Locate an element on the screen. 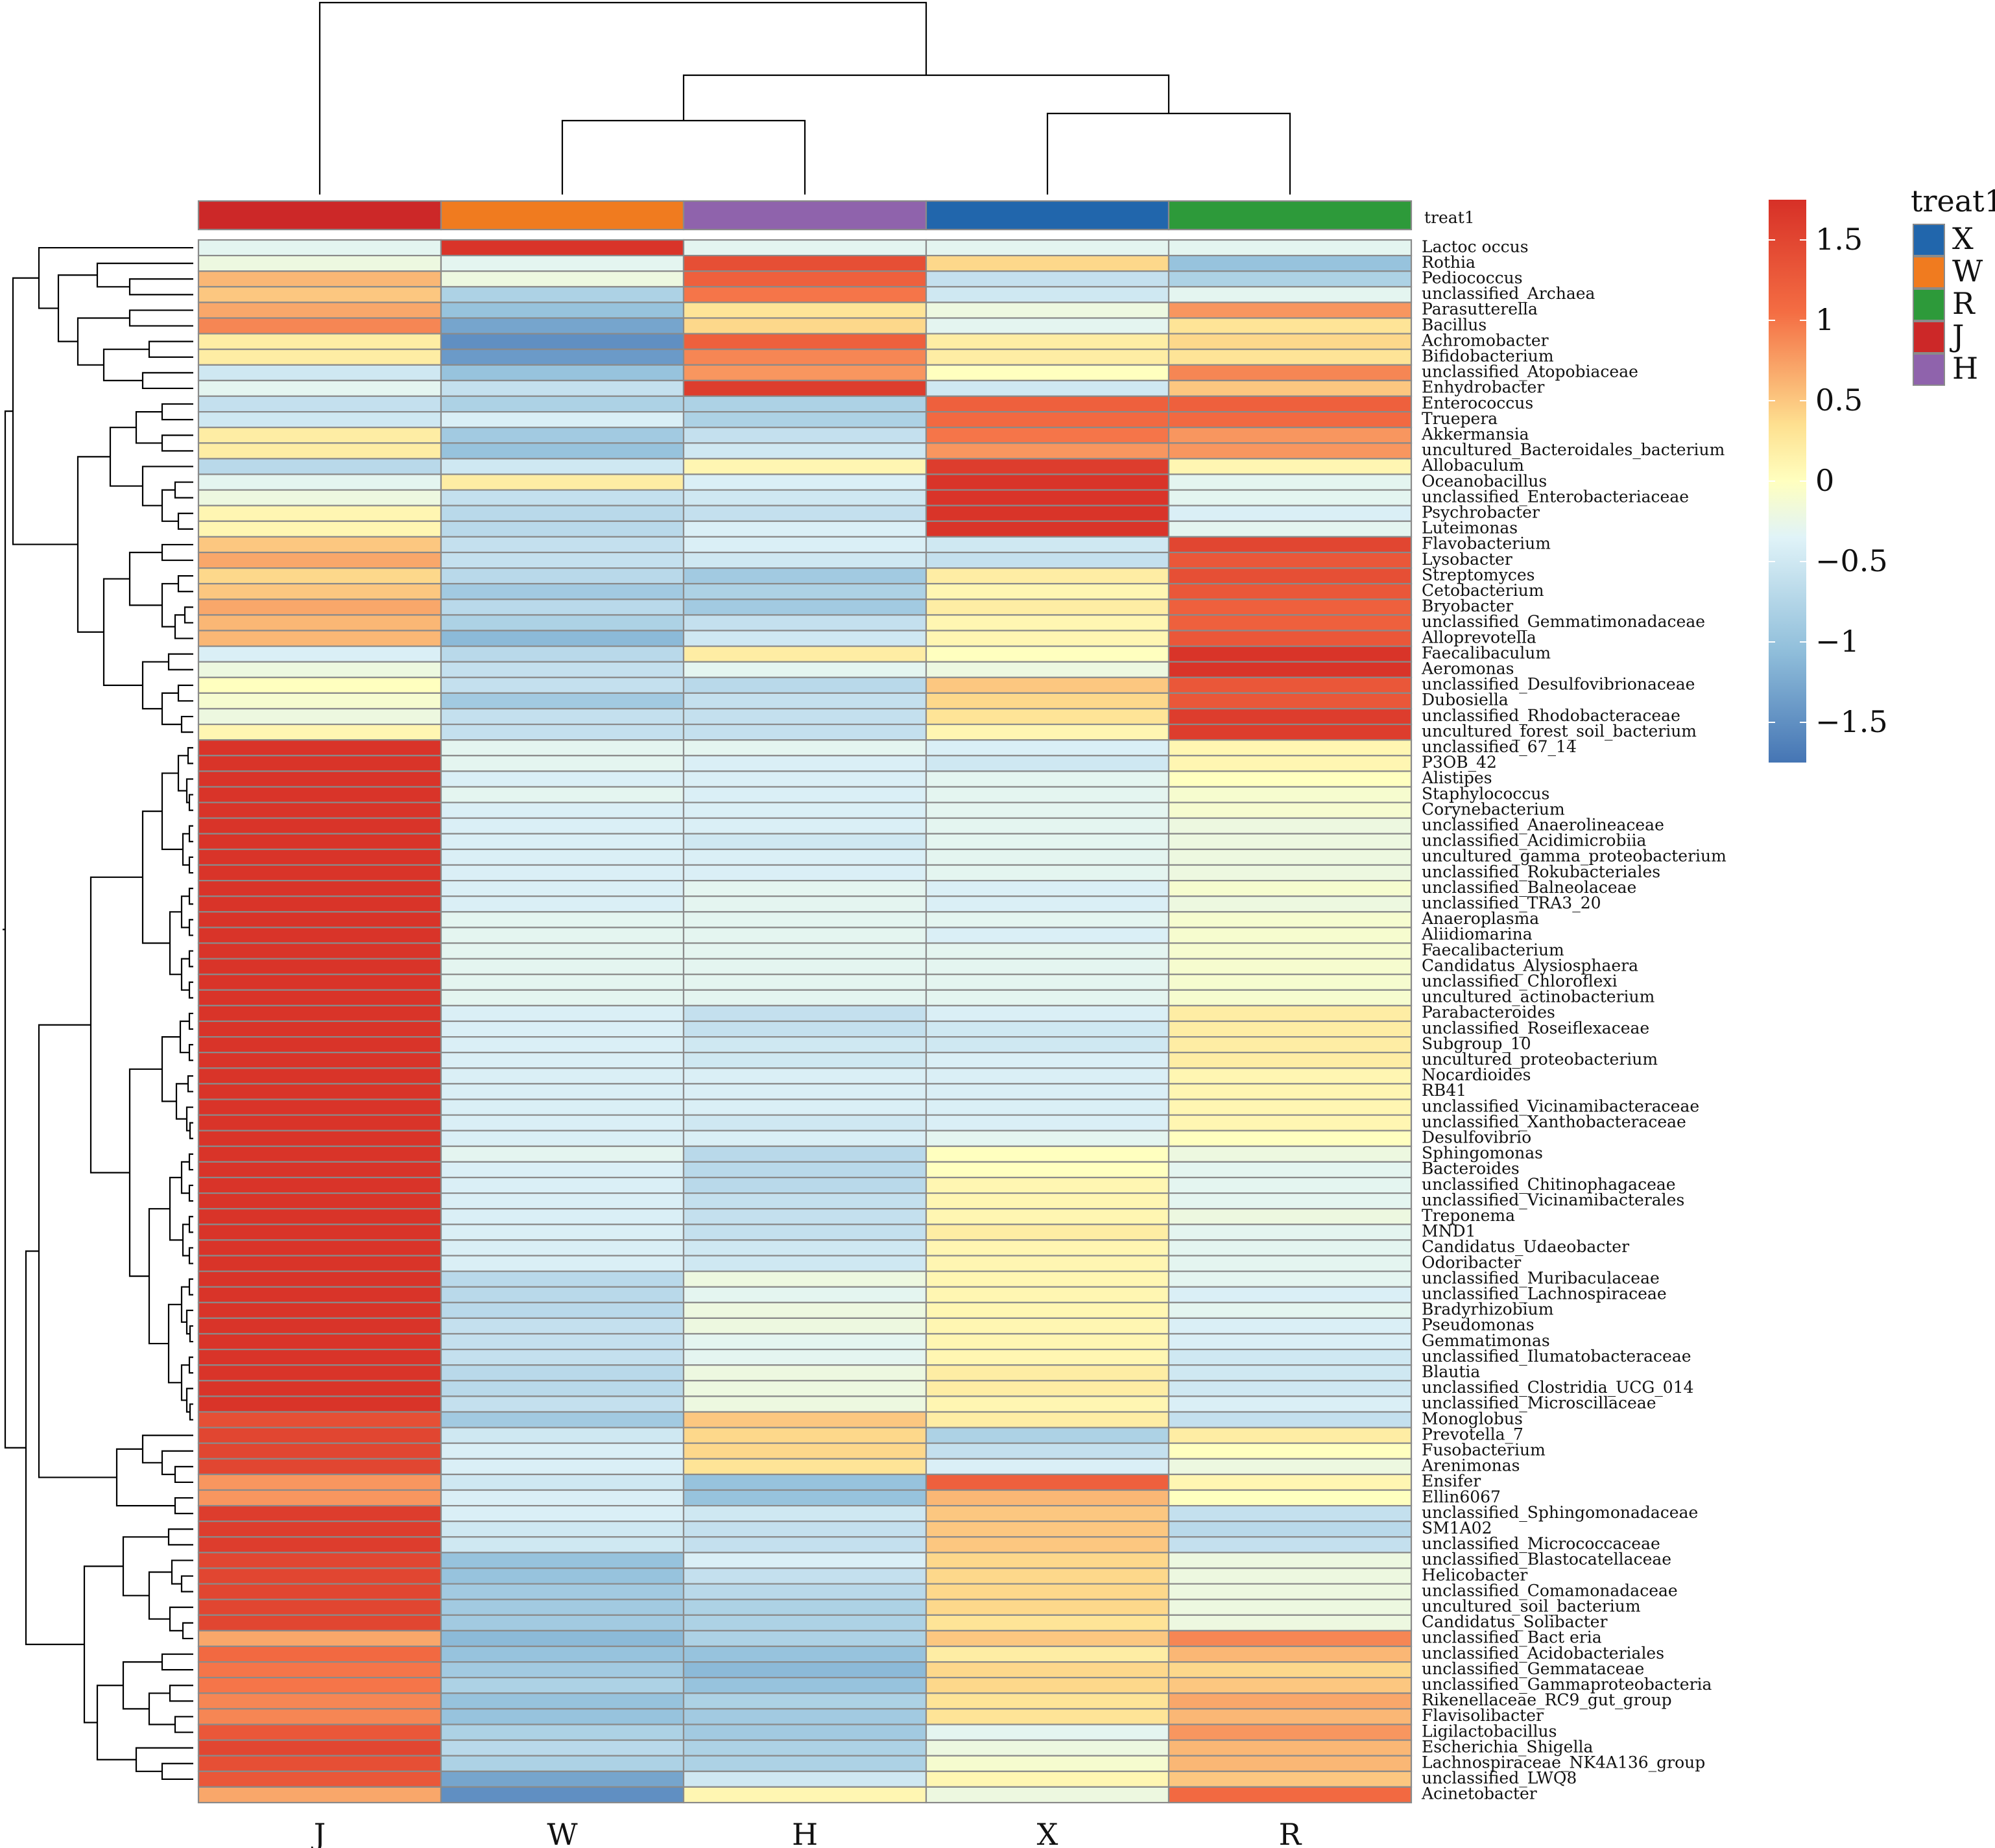  row-label: Treponema is located at coordinates (1468, 1215).